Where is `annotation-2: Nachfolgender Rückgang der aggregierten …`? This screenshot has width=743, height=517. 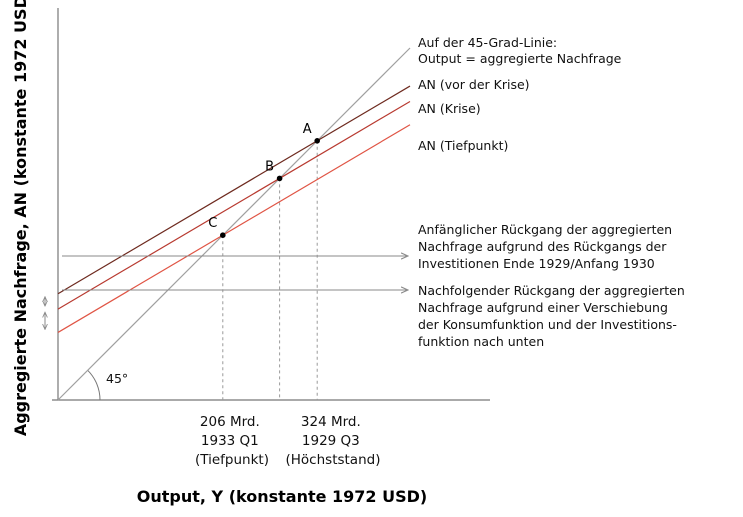 annotation-2: Nachfolgender Rückgang der aggregierten … is located at coordinates (553, 316).